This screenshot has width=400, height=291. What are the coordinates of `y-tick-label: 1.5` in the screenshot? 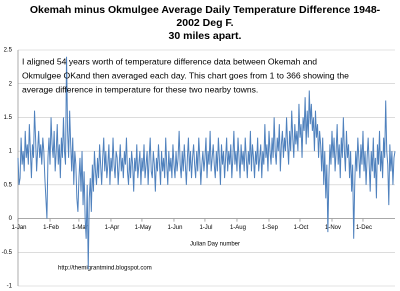 It's located at (8, 118).